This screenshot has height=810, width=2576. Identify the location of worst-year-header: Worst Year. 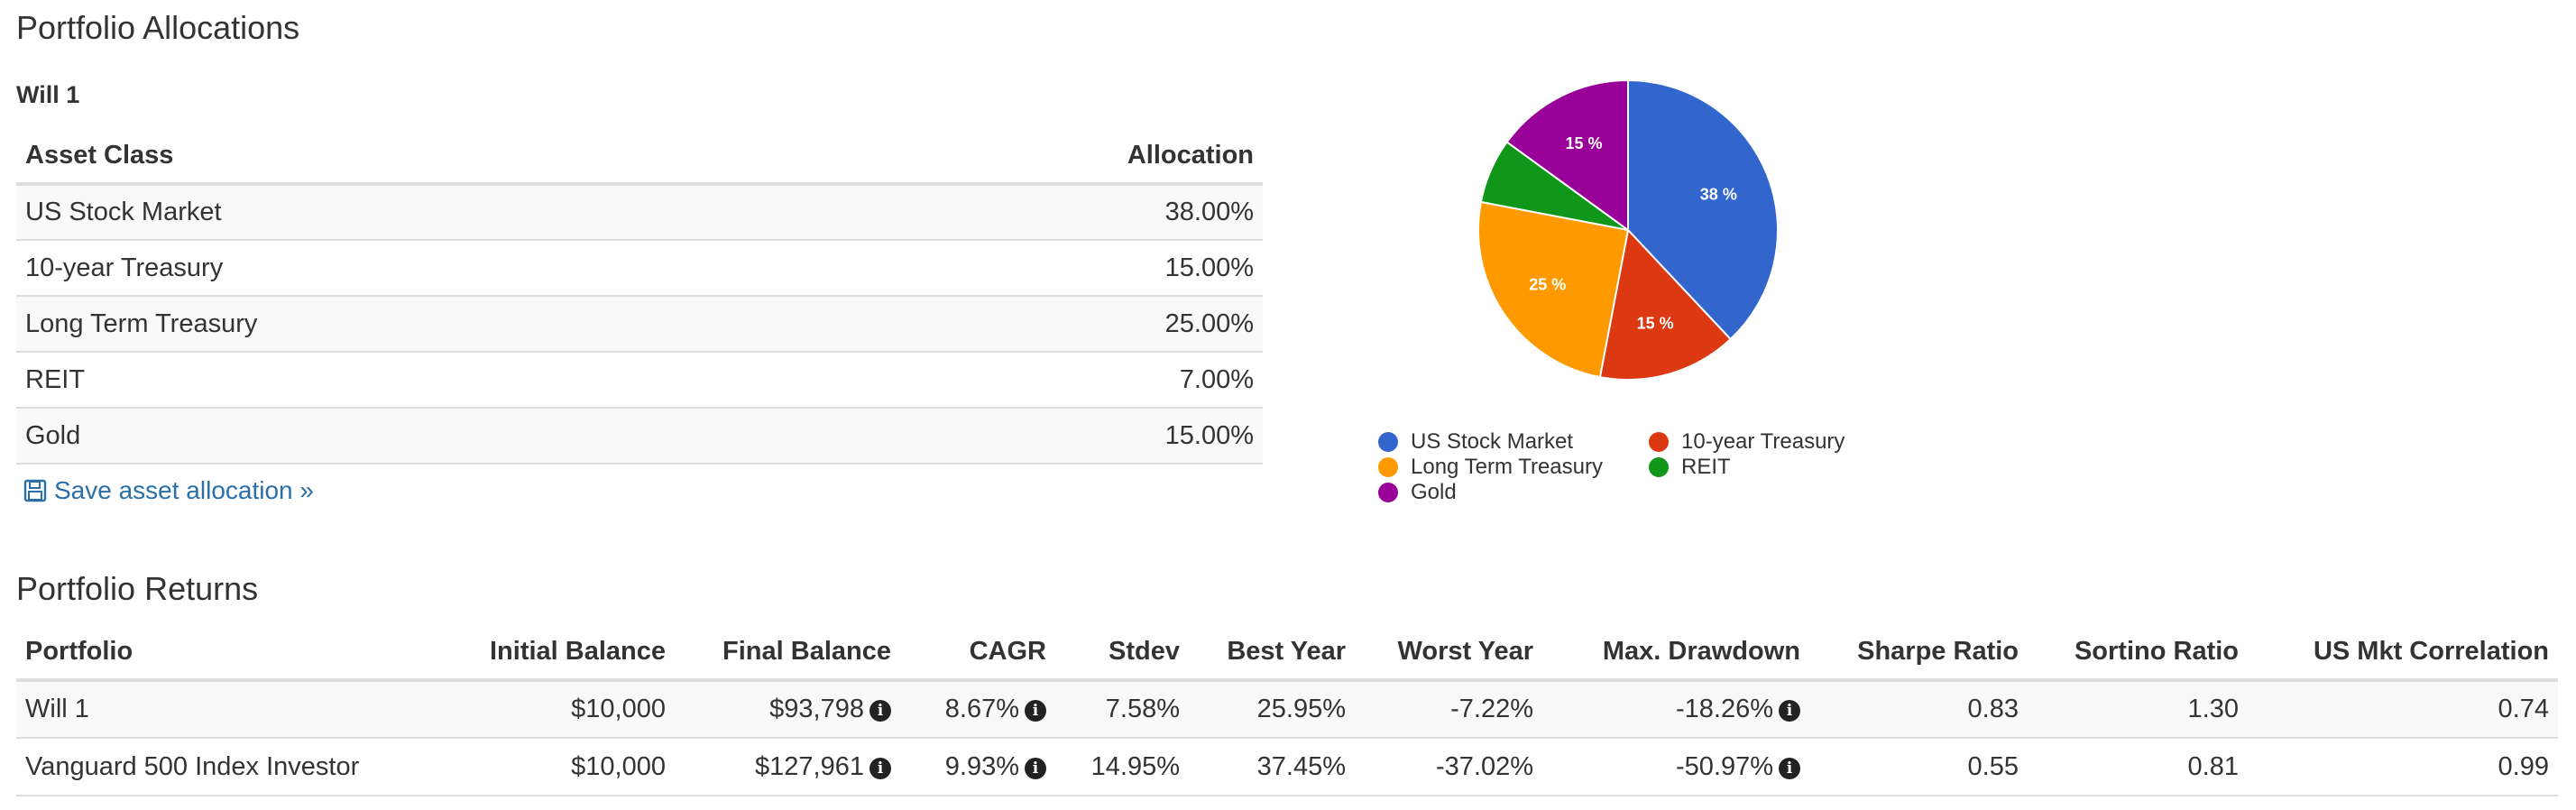
(1448, 653).